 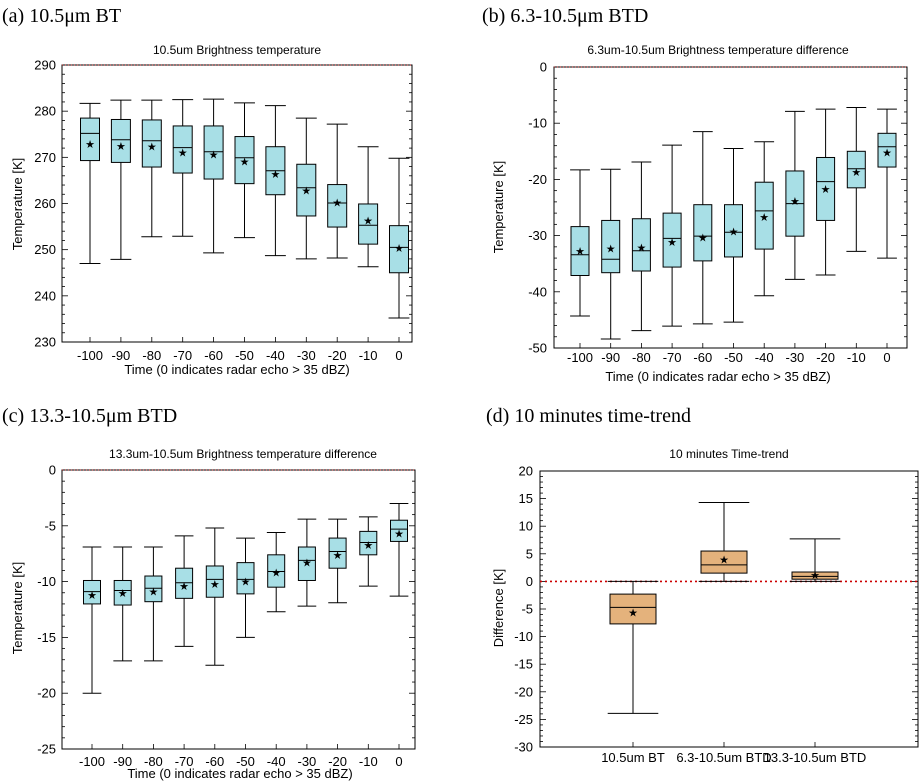 What do you see at coordinates (717, 376) in the screenshot?
I see `x-axis-label-b: Time (0 indicates radar echo > 35 dBZ)` at bounding box center [717, 376].